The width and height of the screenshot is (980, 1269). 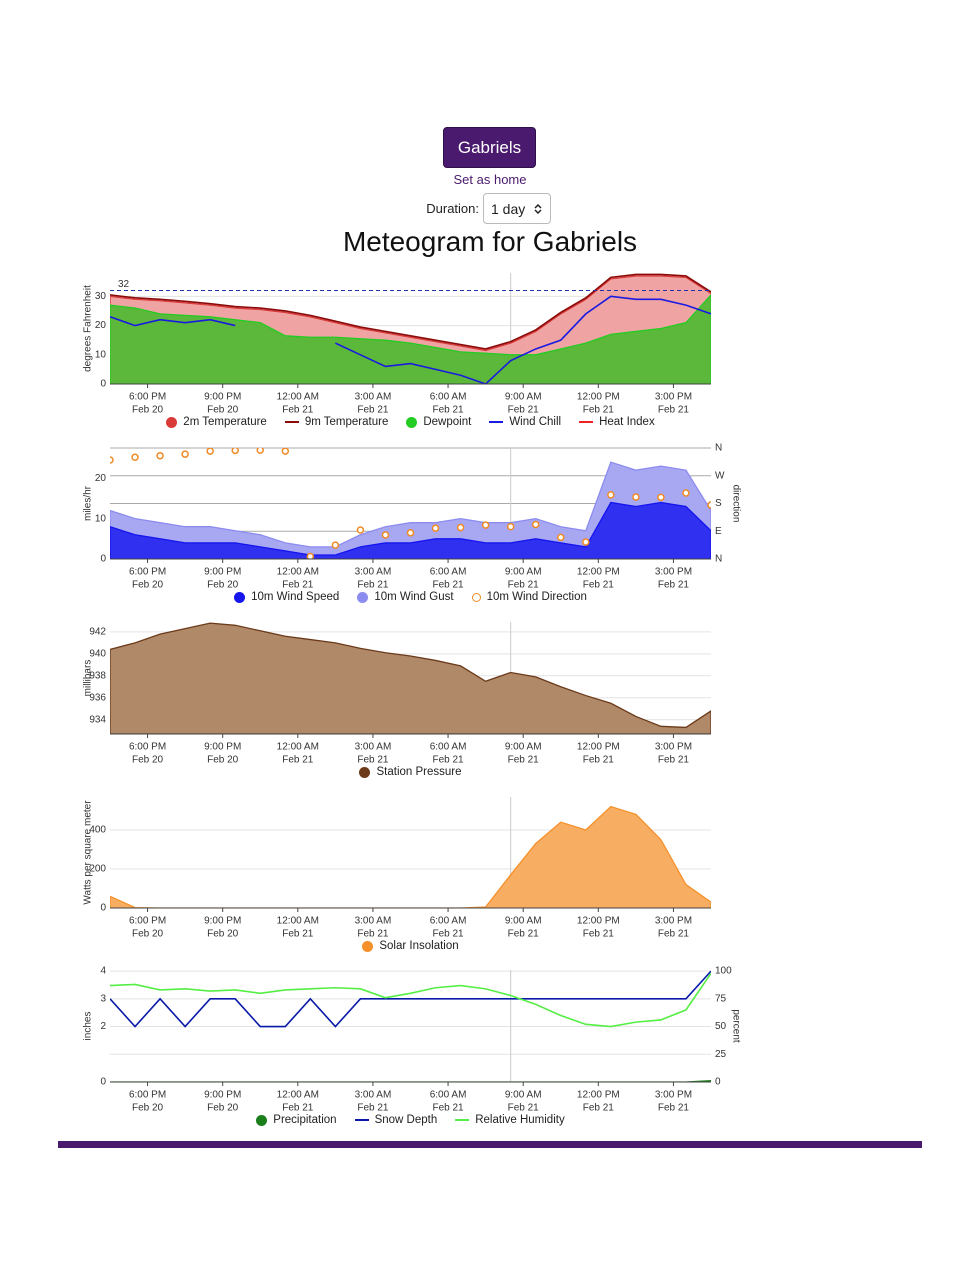 I want to click on duration-select: 1 day, so click(x=517, y=208).